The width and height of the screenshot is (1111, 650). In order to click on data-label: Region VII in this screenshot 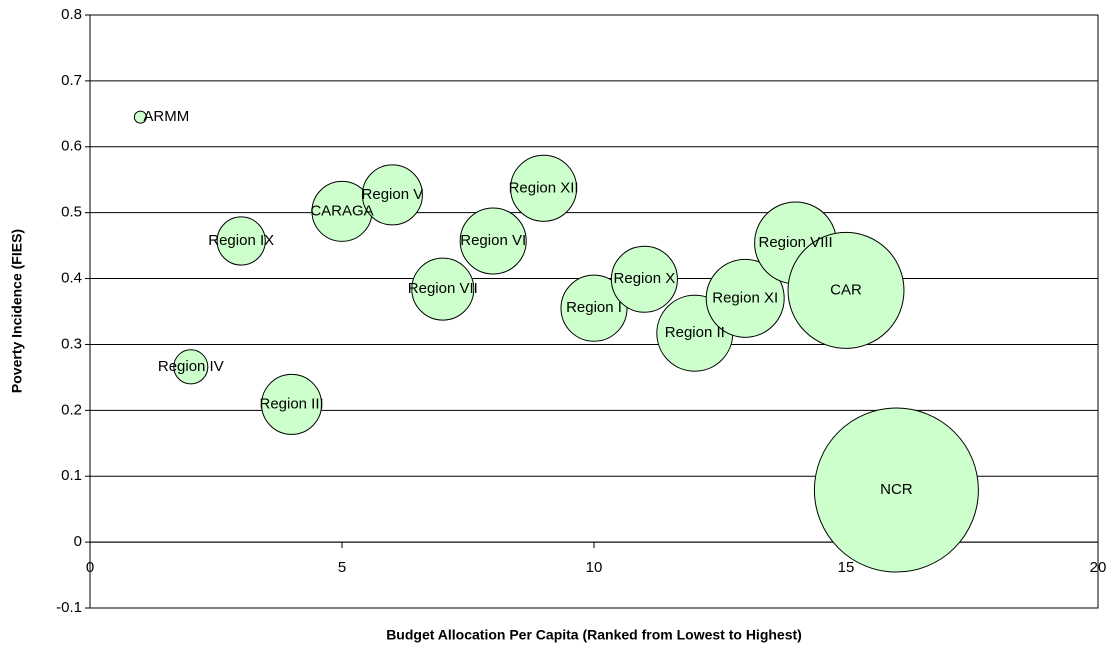, I will do `click(443, 288)`.